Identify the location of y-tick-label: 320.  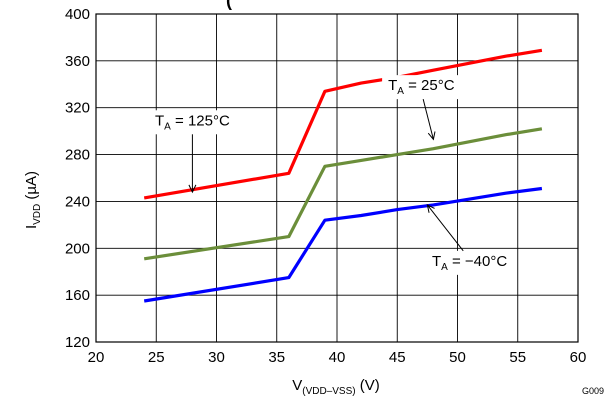
(77, 108).